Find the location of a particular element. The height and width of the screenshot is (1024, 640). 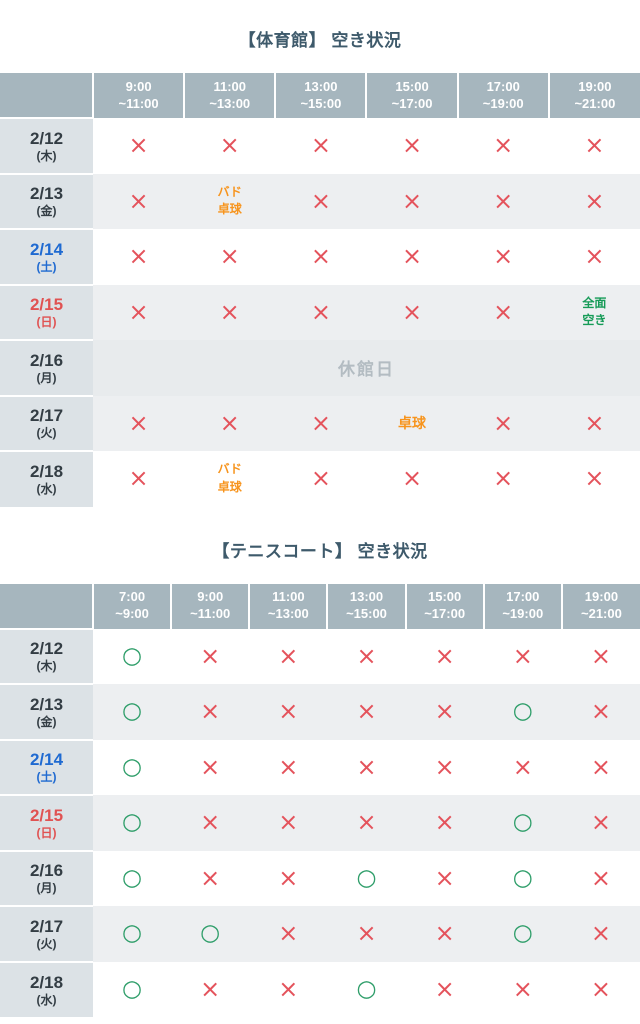

day-of-week-label: (金) is located at coordinates (46, 721).